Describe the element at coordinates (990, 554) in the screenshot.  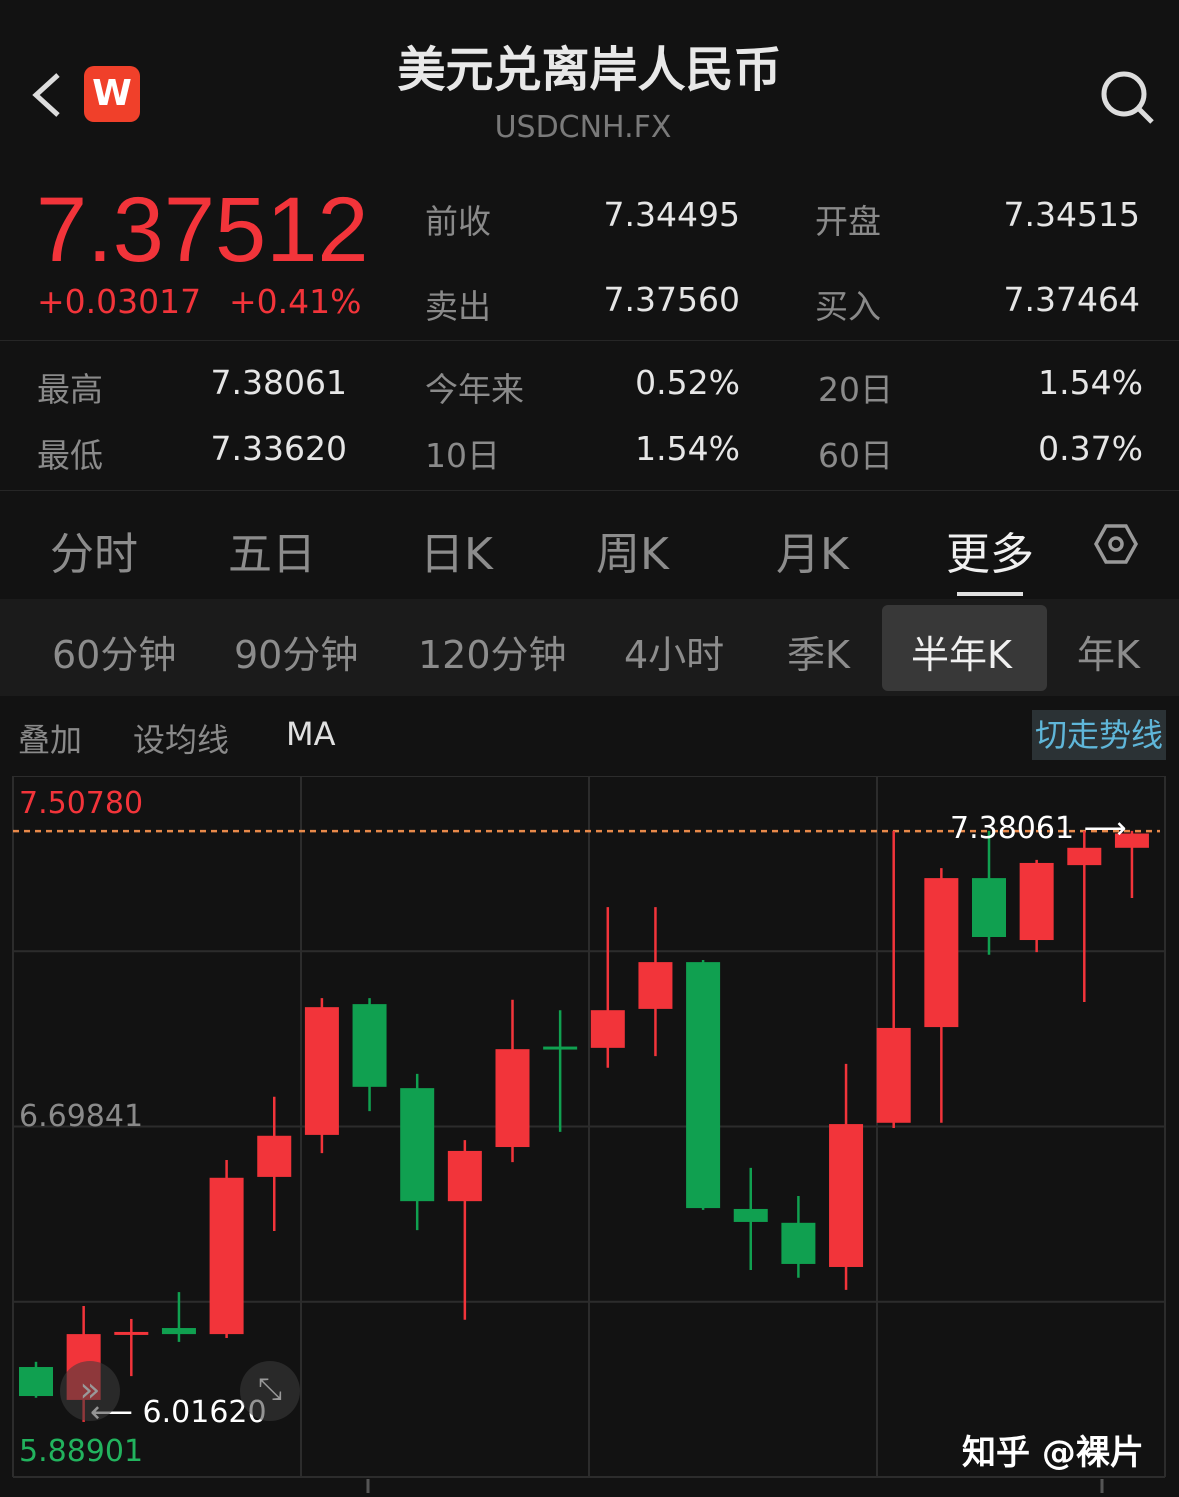
I see `tab-more: 更多` at that location.